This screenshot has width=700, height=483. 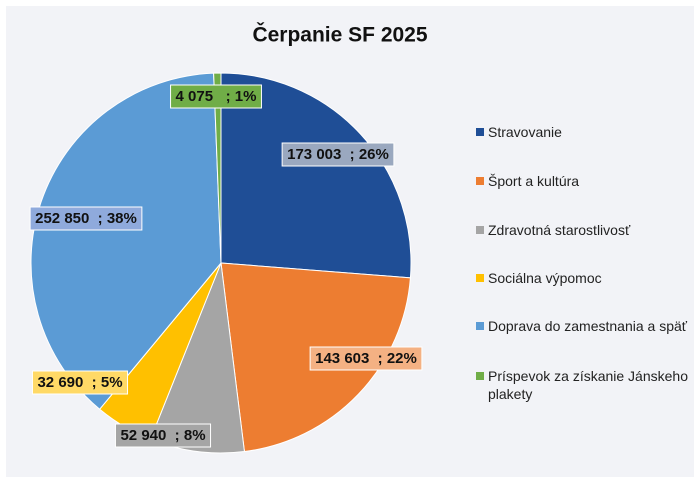 I want to click on legend-label: Stravovanie, so click(x=525, y=132).